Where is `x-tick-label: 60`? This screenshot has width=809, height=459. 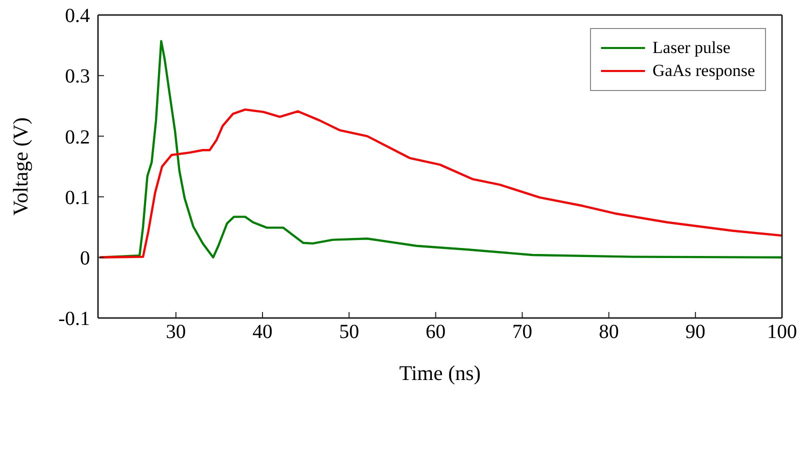
x-tick-label: 60 is located at coordinates (436, 332).